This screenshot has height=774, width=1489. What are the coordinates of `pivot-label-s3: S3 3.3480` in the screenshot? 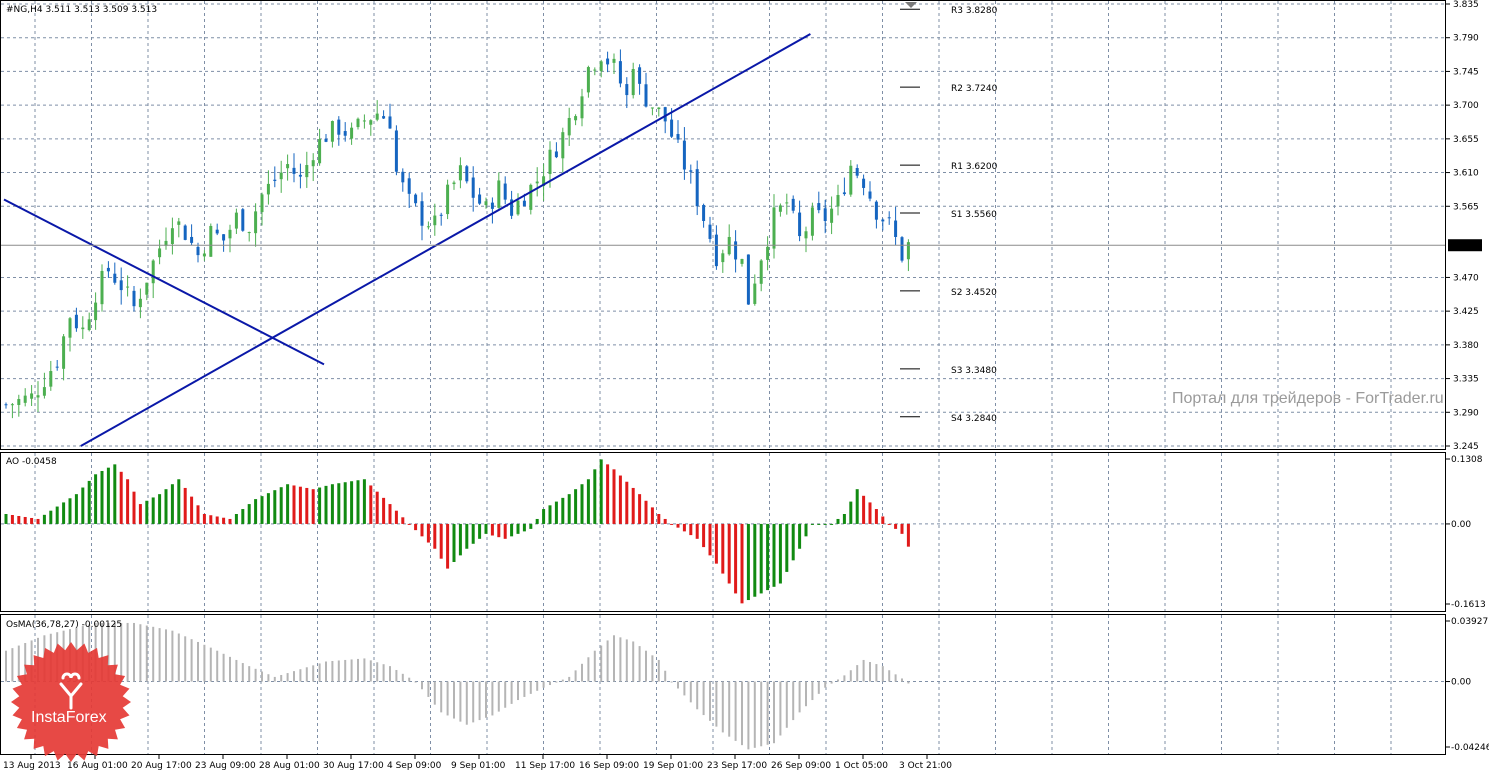 It's located at (974, 371).